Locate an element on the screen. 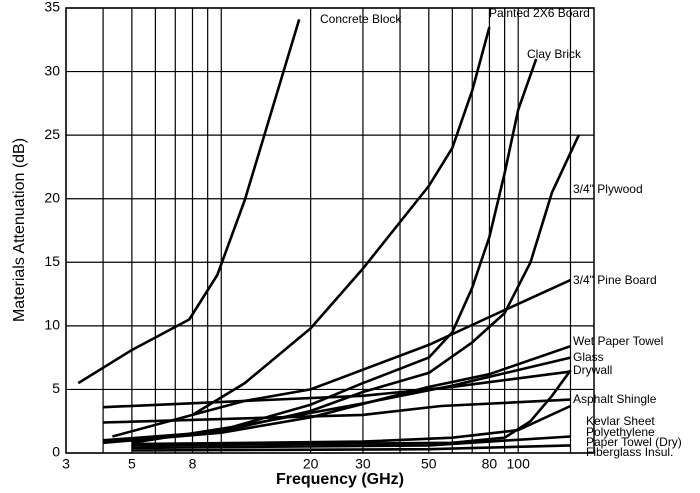 The height and width of the screenshot is (493, 700). x-tick-label: 100 is located at coordinates (519, 464).